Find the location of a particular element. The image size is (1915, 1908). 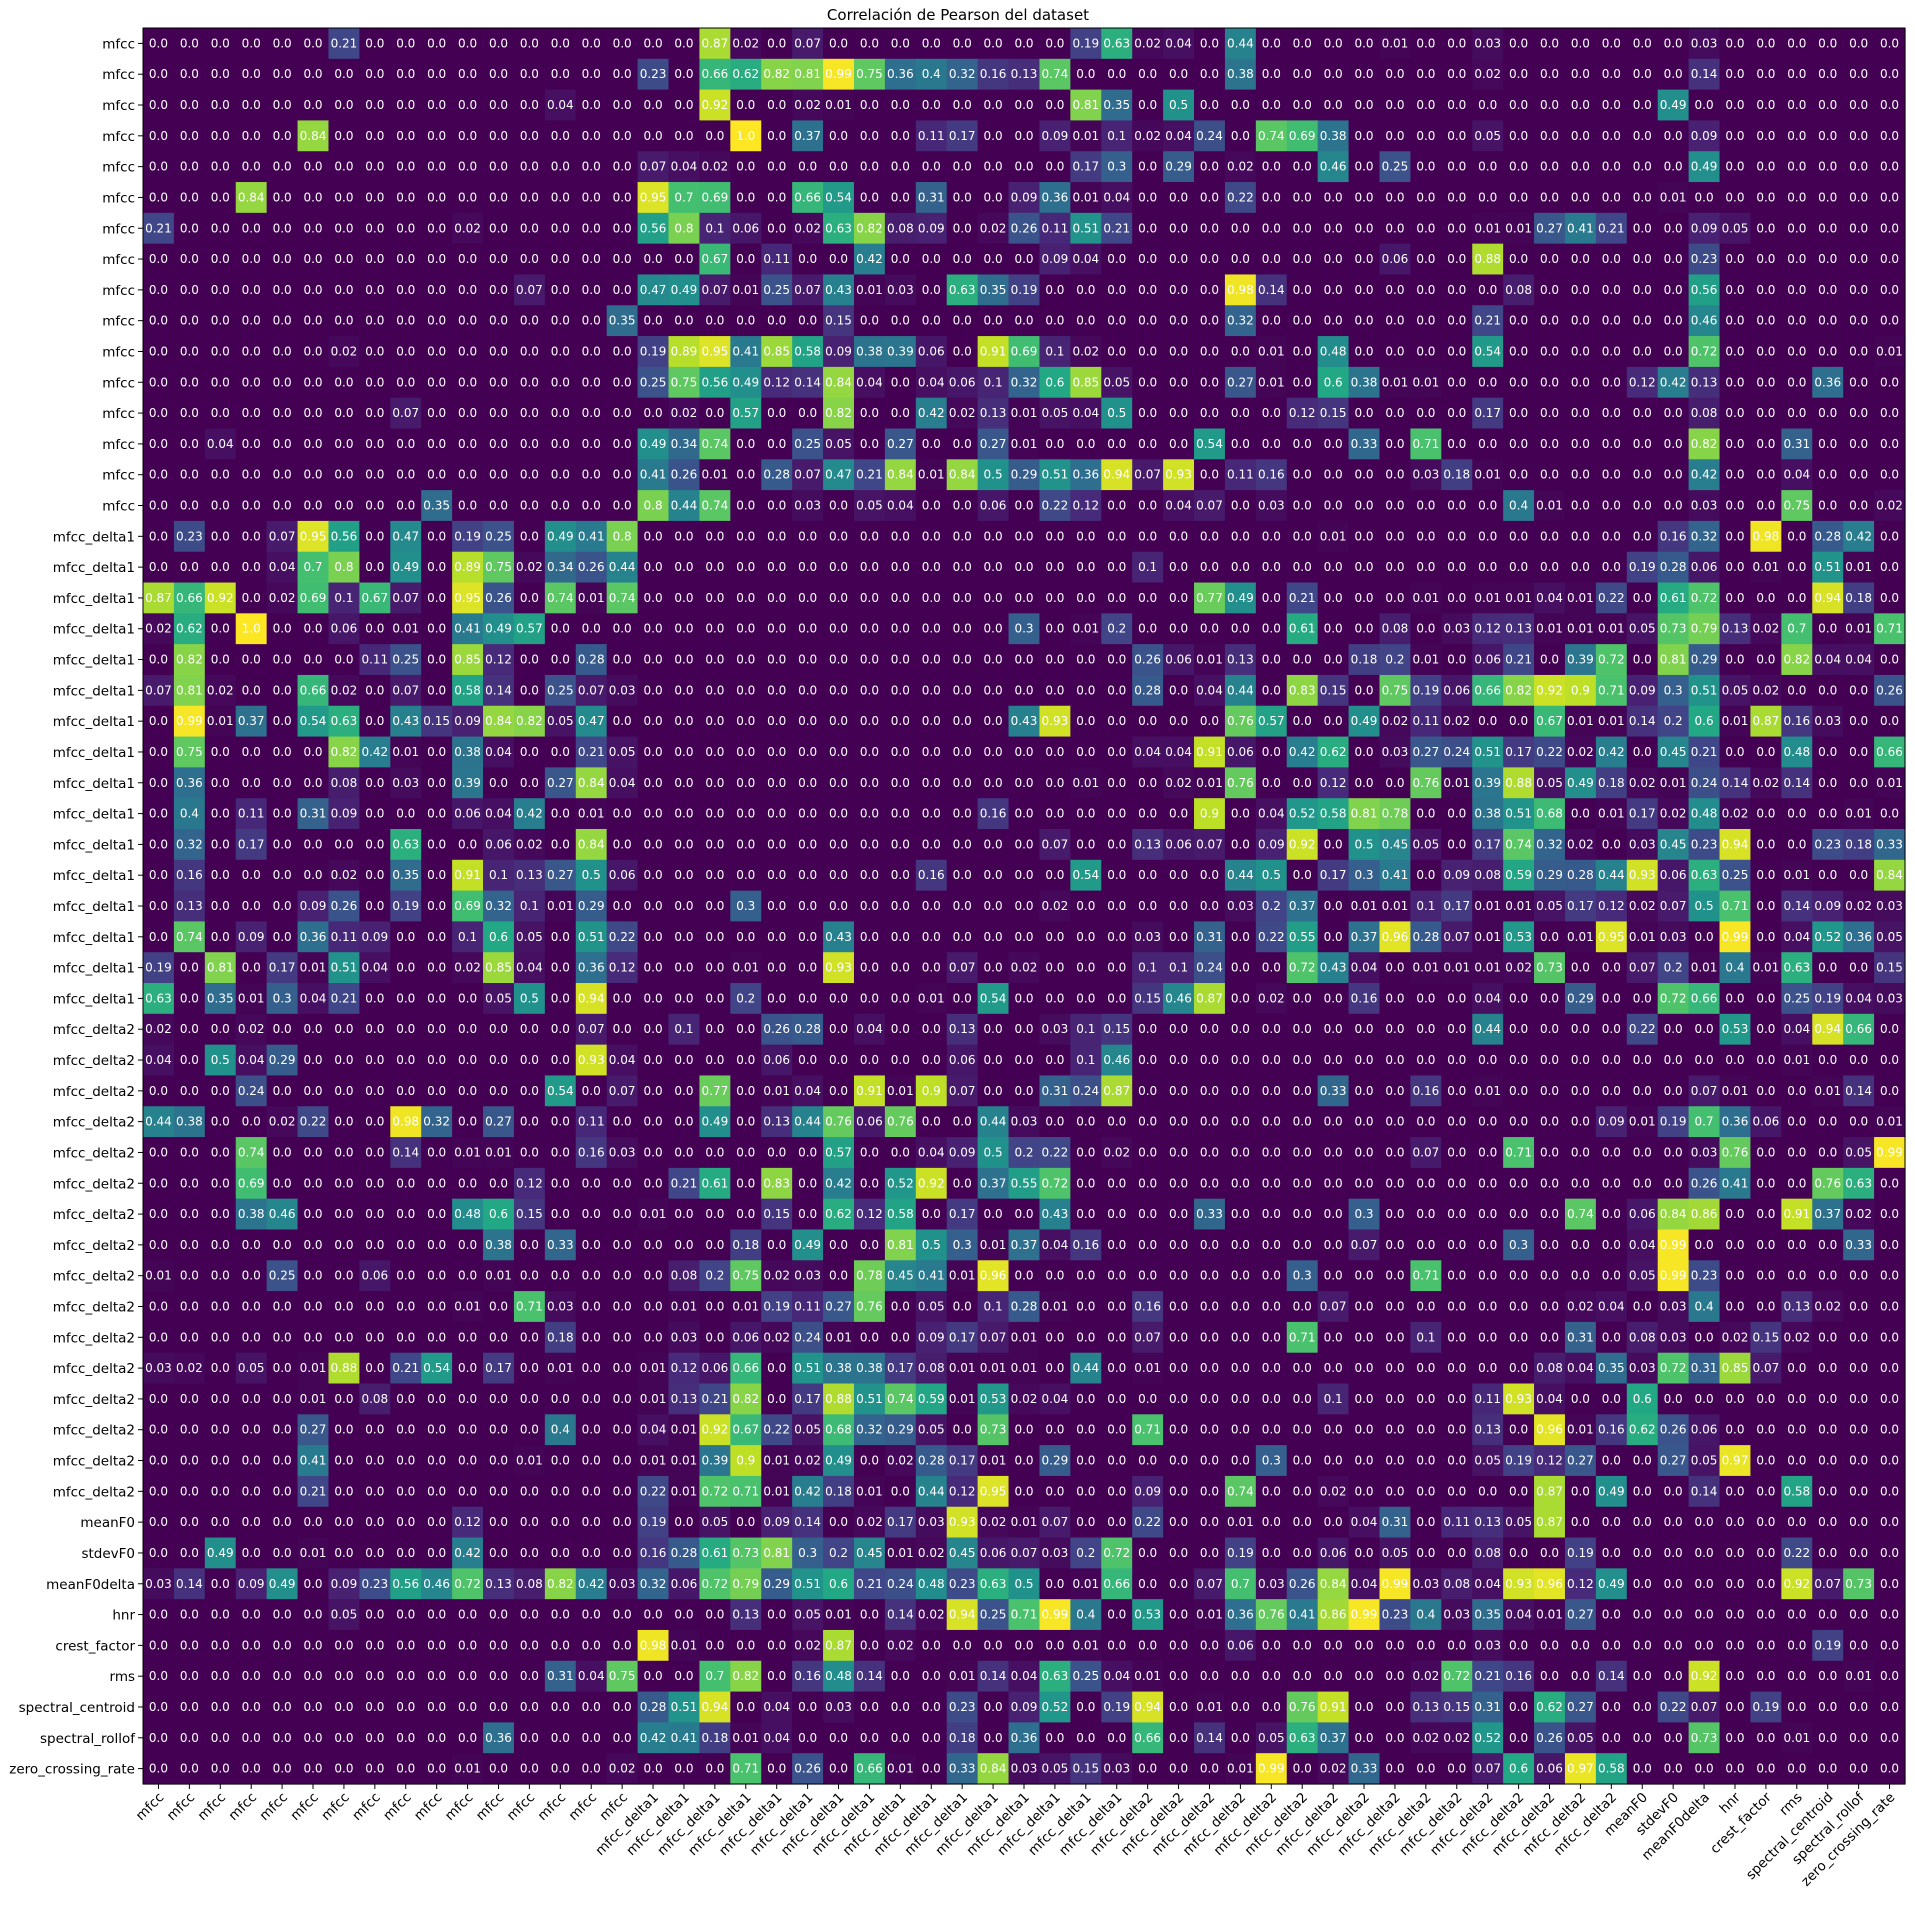

cell-value-label: 0.74 is located at coordinates (622, 598).